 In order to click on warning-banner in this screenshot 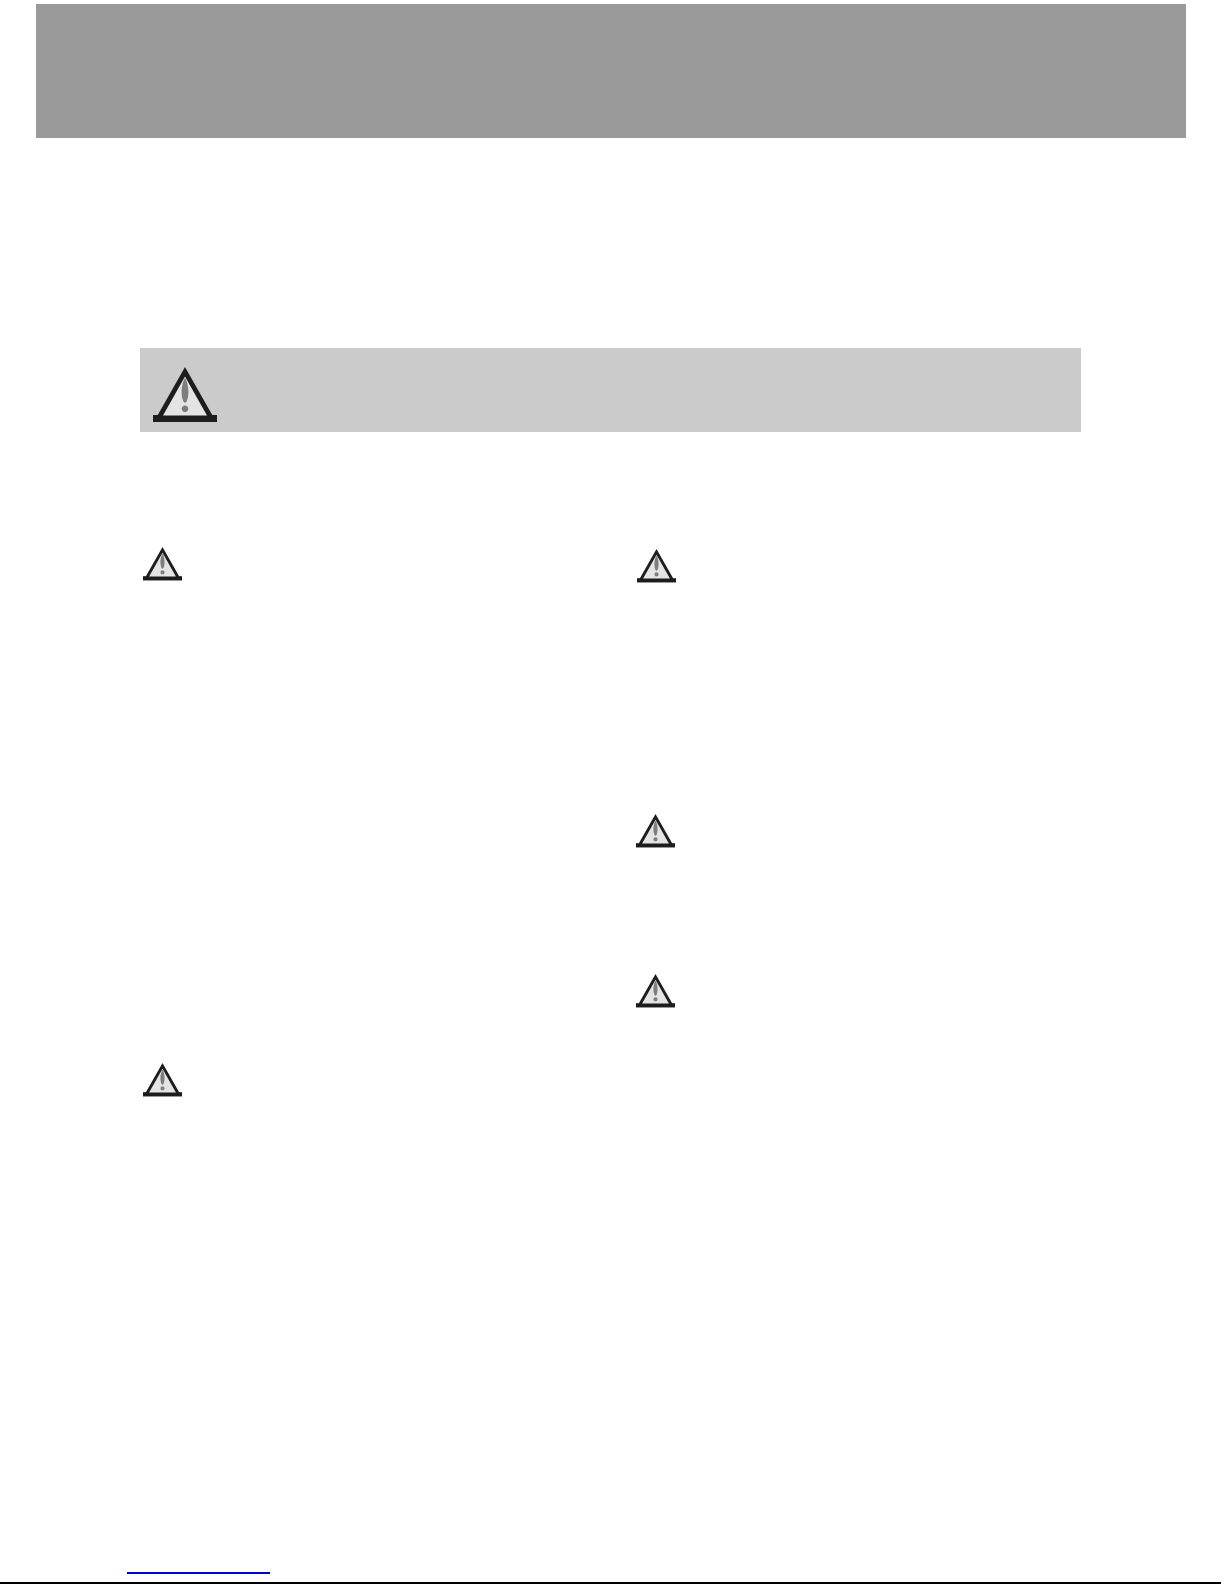, I will do `click(610, 390)`.